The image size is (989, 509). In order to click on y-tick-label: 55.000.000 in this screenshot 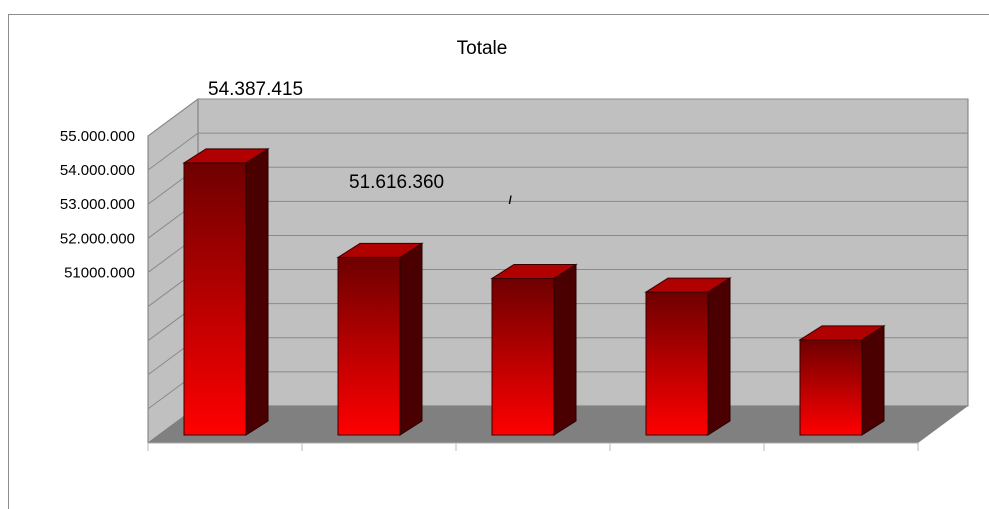, I will do `click(97, 136)`.